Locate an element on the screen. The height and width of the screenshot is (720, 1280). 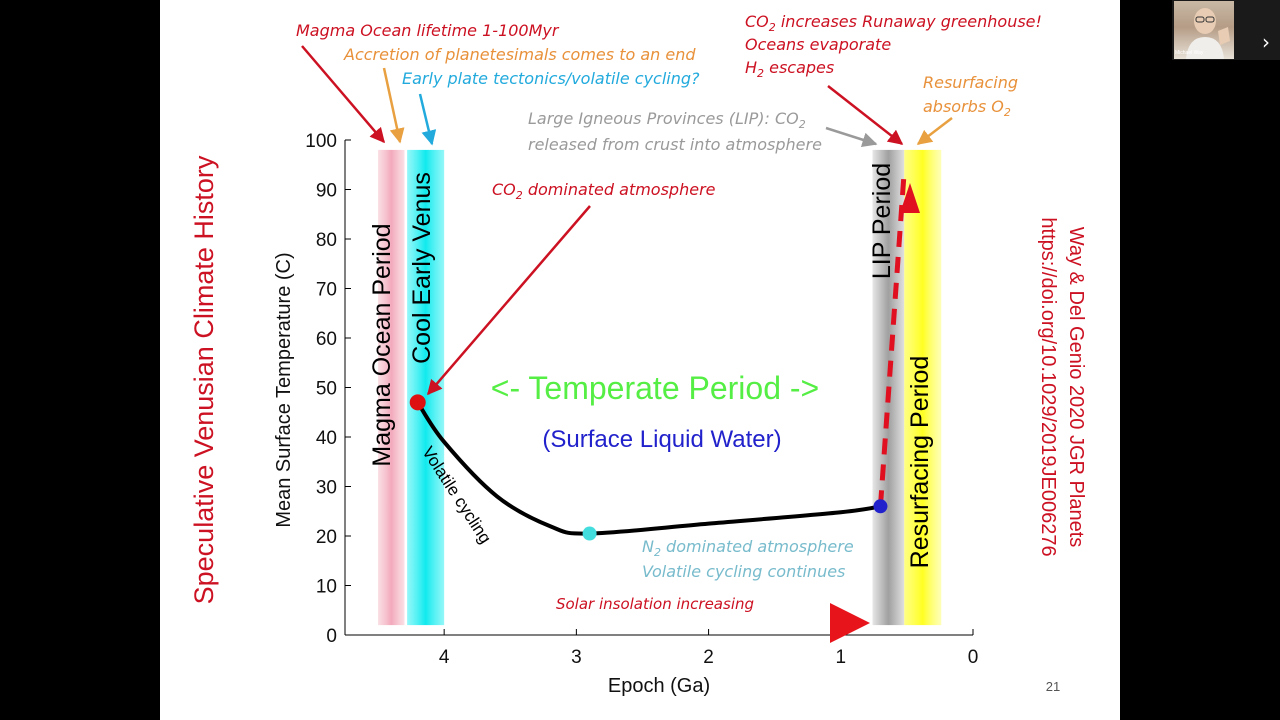
magma-ocean-band is located at coordinates (391, 387).